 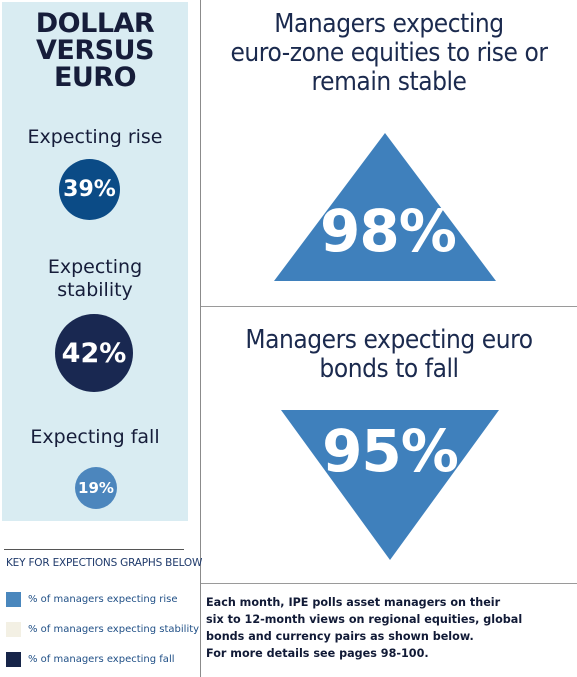 I want to click on equities-headline-line-1: Managers expecting, so click(x=389, y=24).